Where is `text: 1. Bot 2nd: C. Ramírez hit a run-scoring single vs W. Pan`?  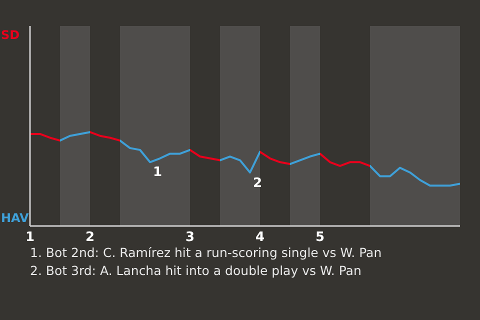 text: 1. Bot 2nd: C. Ramírez hit a run-scoring single vs W. Pan is located at coordinates (206, 253).